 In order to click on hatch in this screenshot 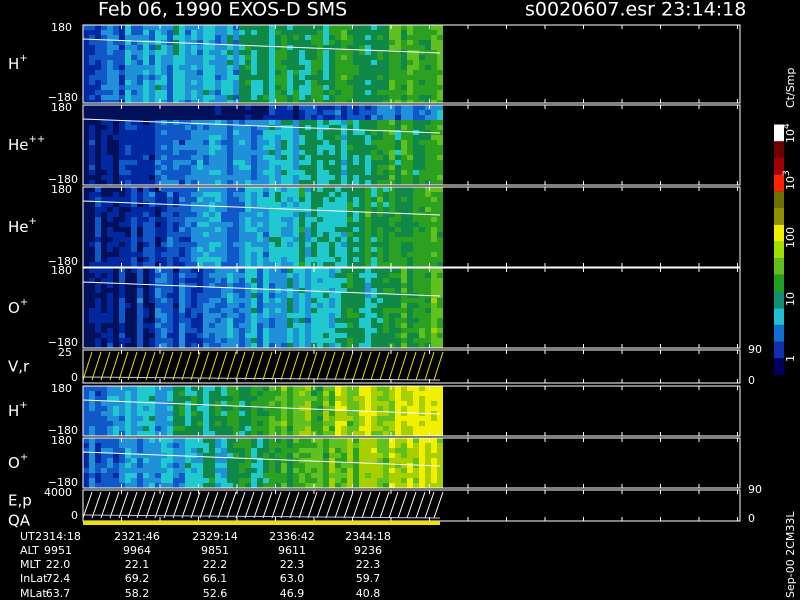, I will do `click(294, 366)`.